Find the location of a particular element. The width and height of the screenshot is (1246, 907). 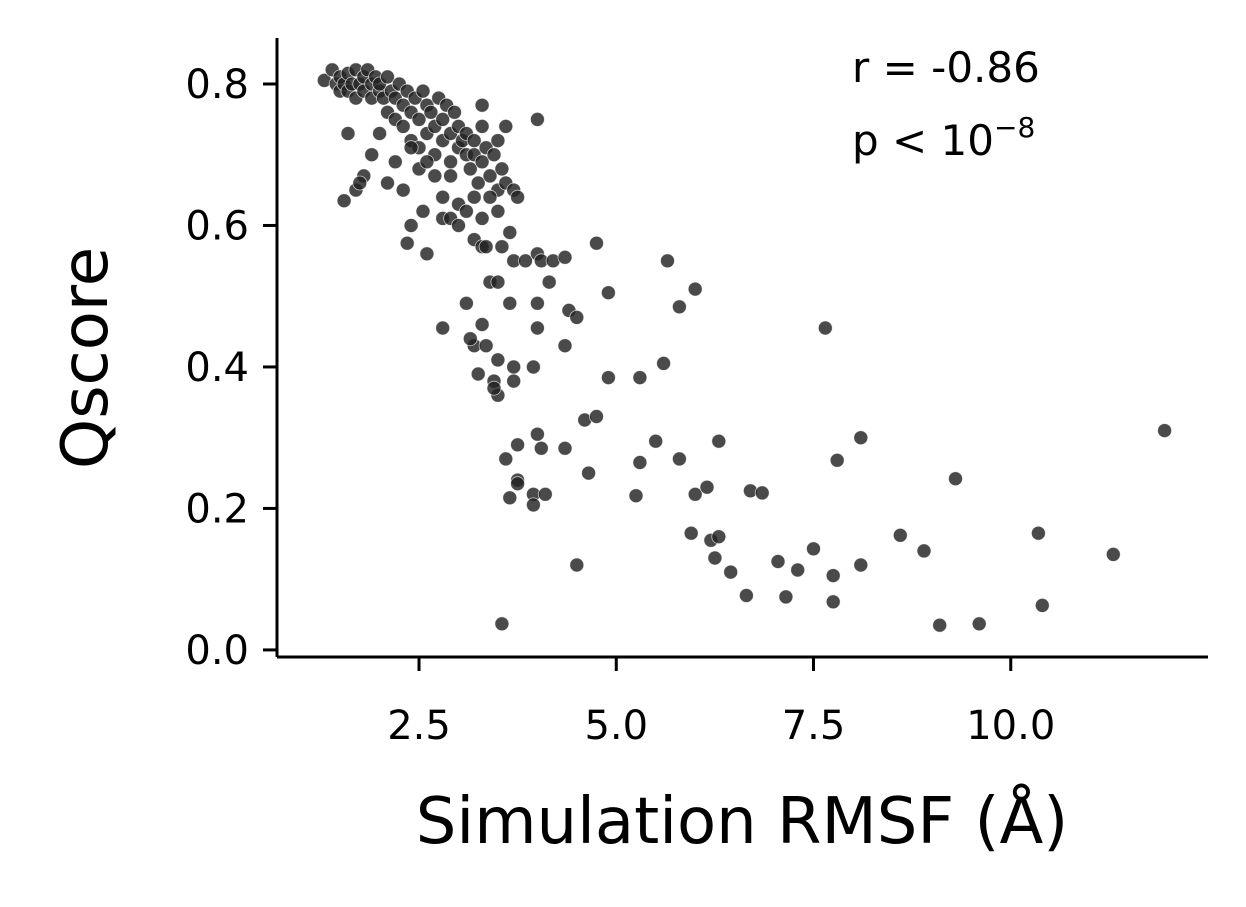

p-value-exponent: −8 is located at coordinates (1014, 127).